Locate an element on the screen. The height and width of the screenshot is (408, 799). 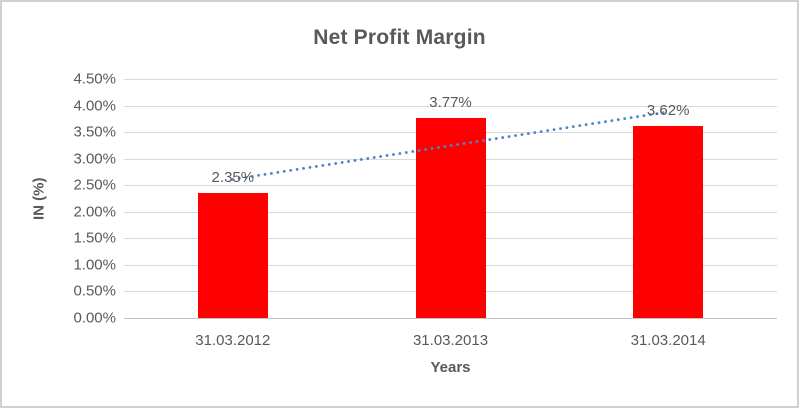
trendline is located at coordinates (450, 145).